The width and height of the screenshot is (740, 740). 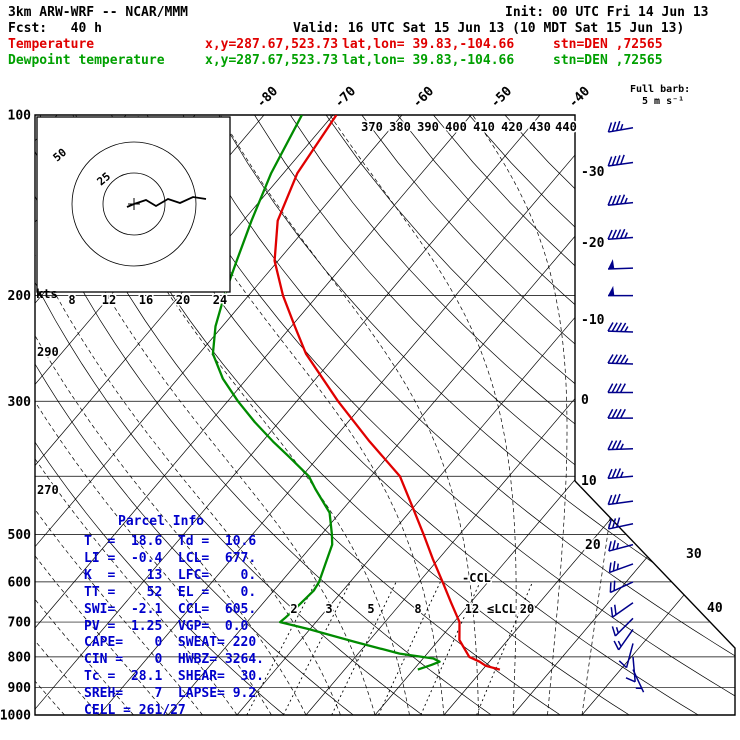 What do you see at coordinates (48, 490) in the screenshot?
I see `svg-text: 270` at bounding box center [48, 490].